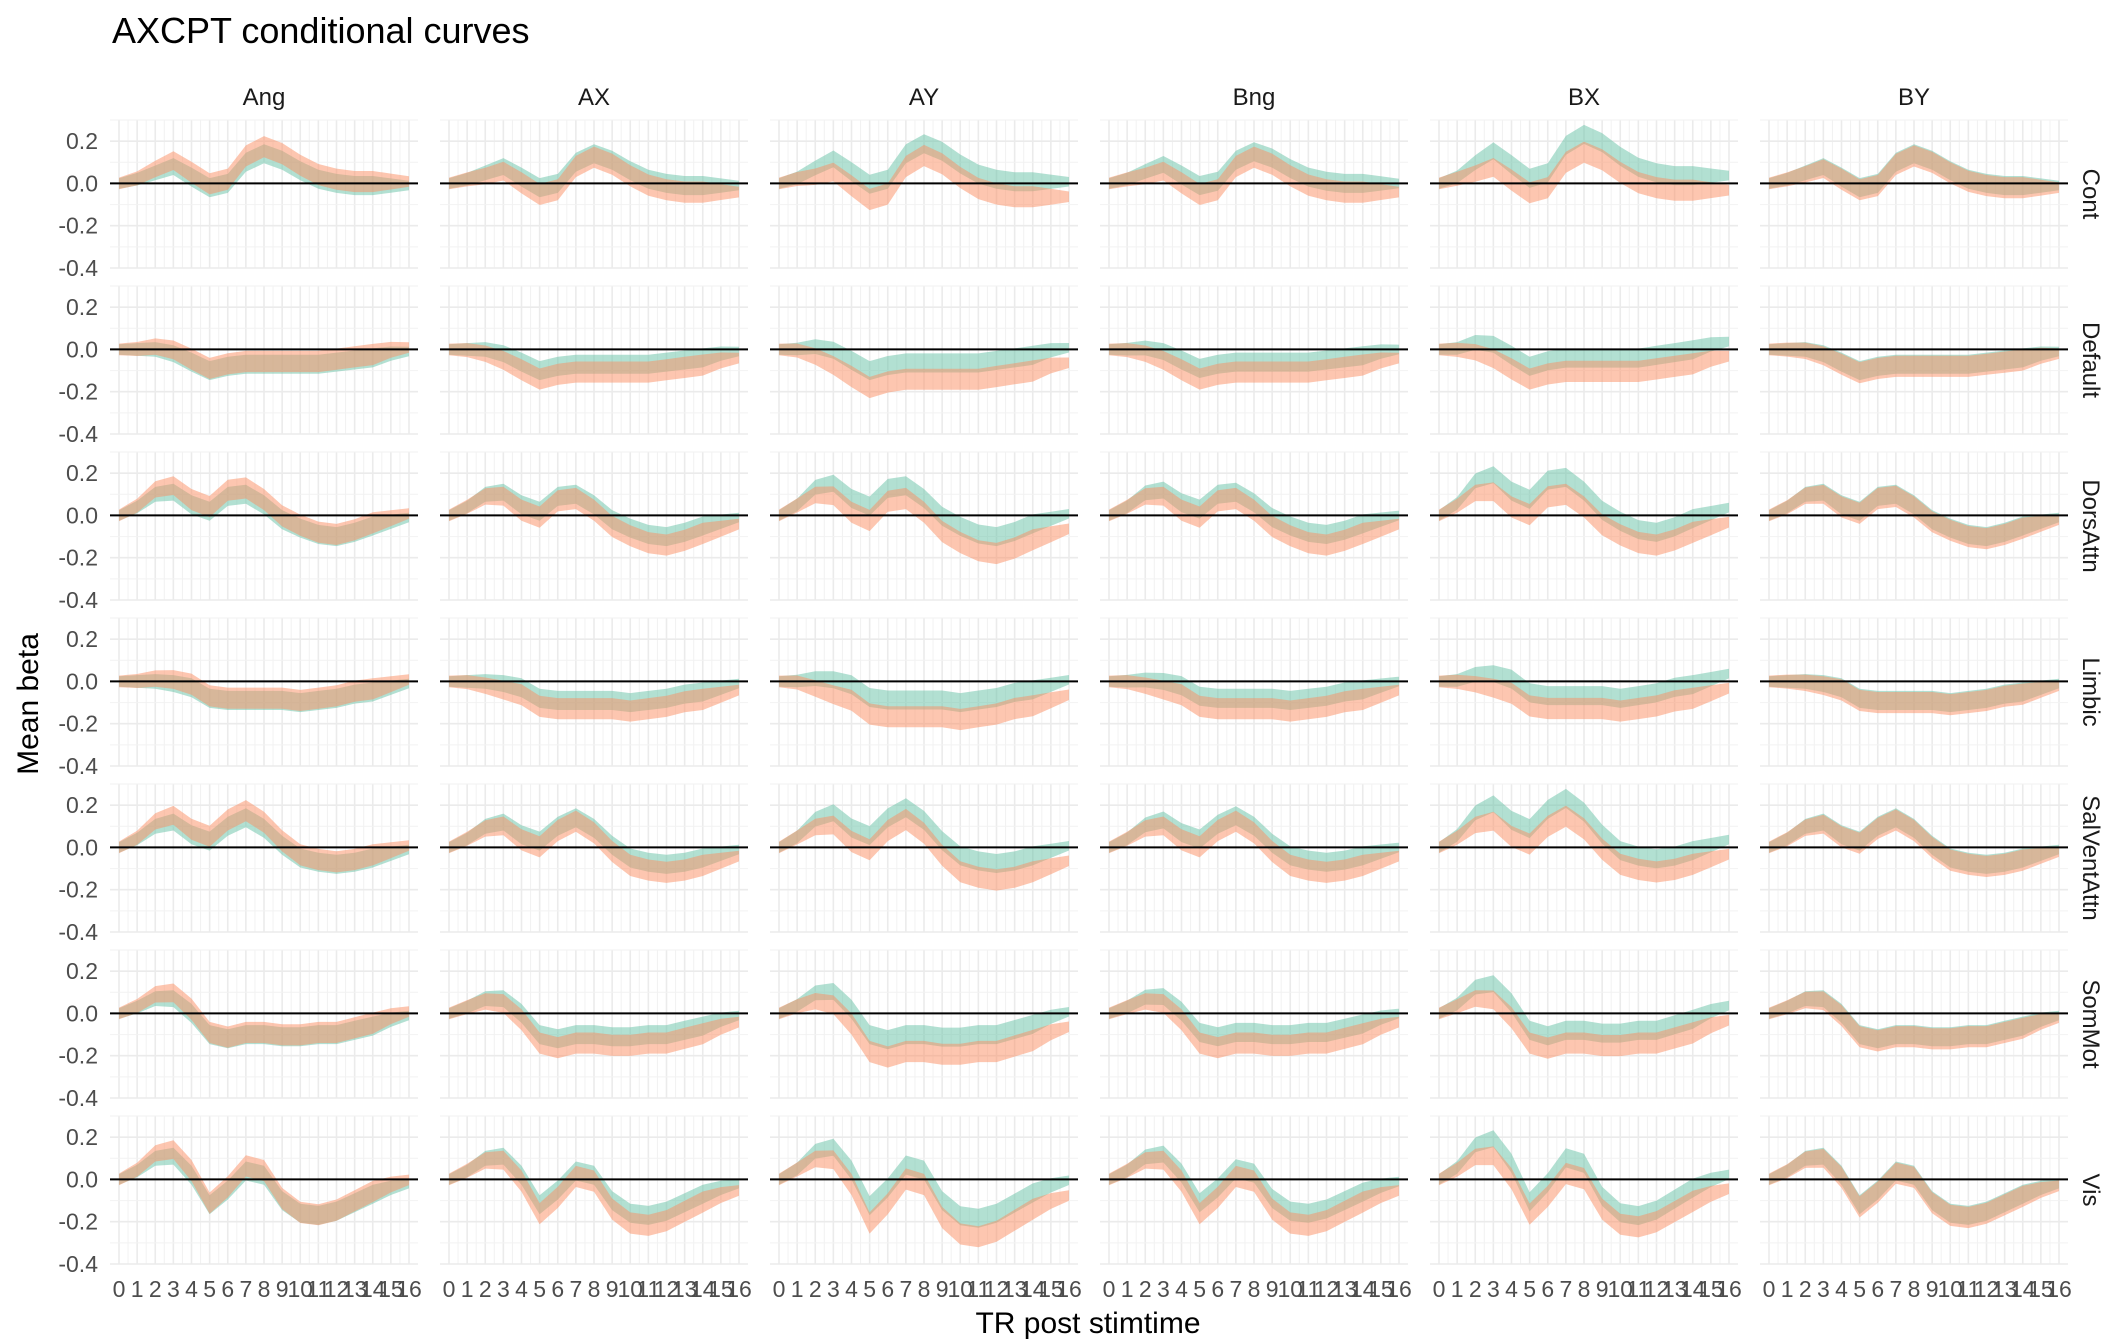 The height and width of the screenshot is (1344, 2112). What do you see at coordinates (264, 1190) in the screenshot?
I see `panel-Ang-Vis` at bounding box center [264, 1190].